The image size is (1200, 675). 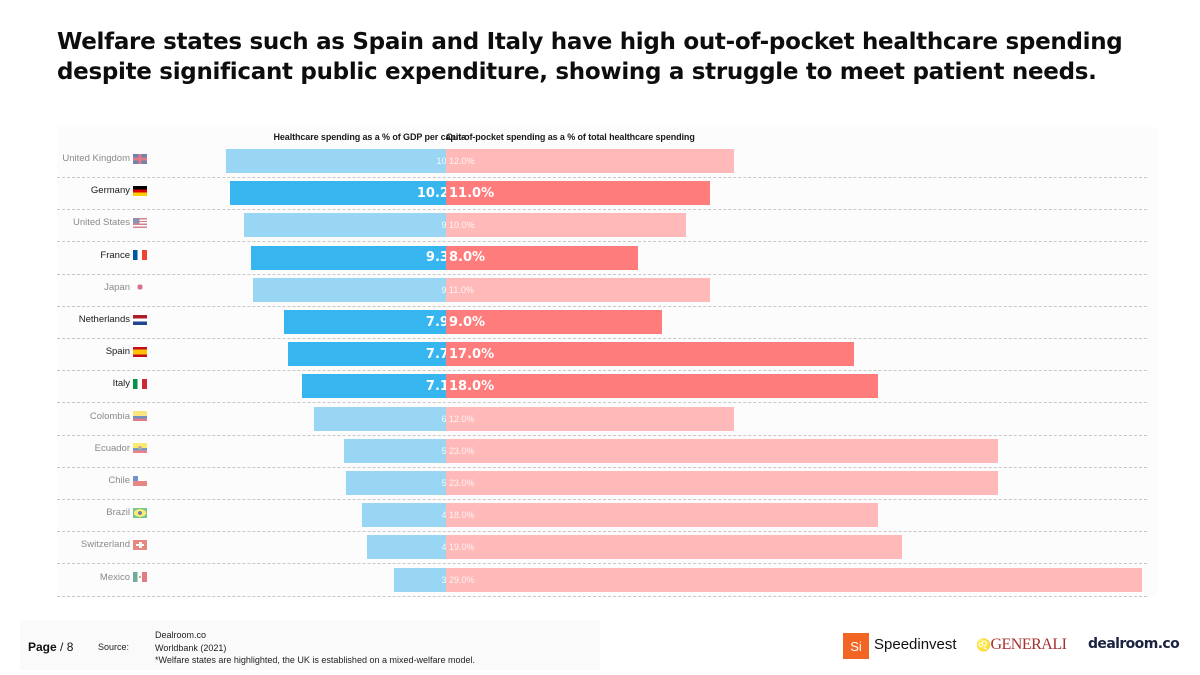 I want to click on bar-gdp: 10.4%, so click(x=345, y=161).